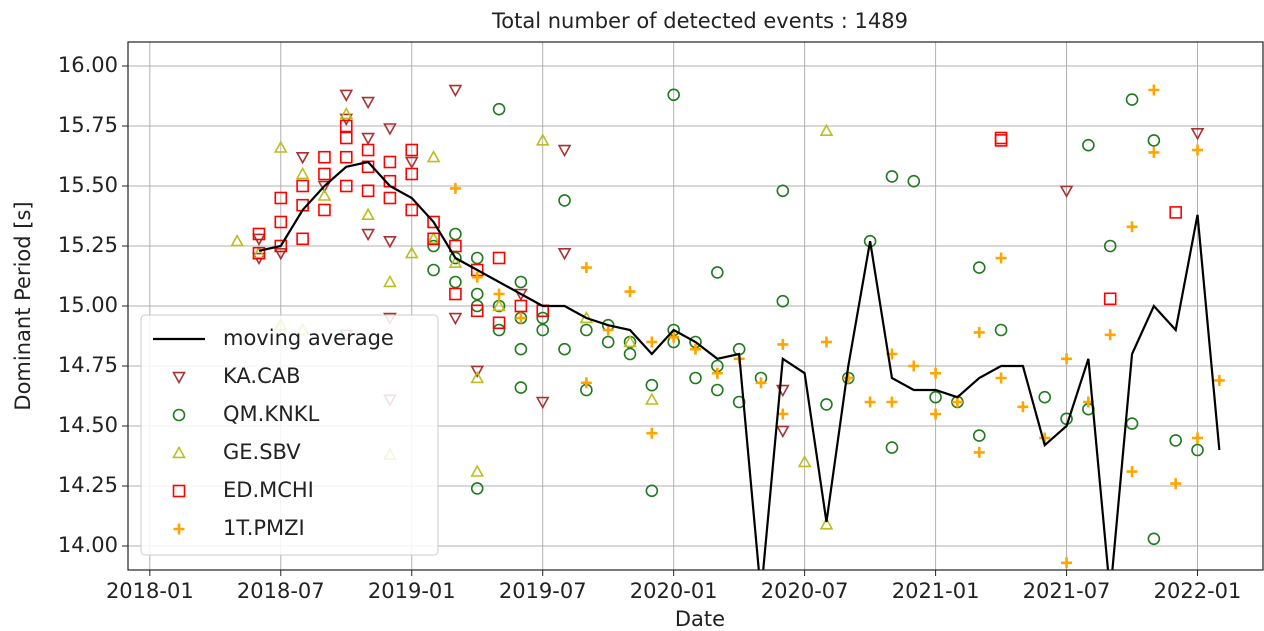  What do you see at coordinates (88, 485) in the screenshot?
I see `y-tick-label: 14.25` at bounding box center [88, 485].